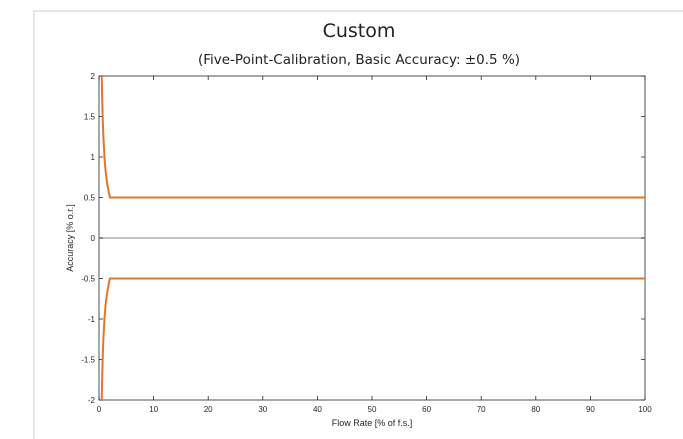 The width and height of the screenshot is (683, 439). What do you see at coordinates (372, 423) in the screenshot?
I see `x-axis-label: Flow Rate [% of f.s.]` at bounding box center [372, 423].